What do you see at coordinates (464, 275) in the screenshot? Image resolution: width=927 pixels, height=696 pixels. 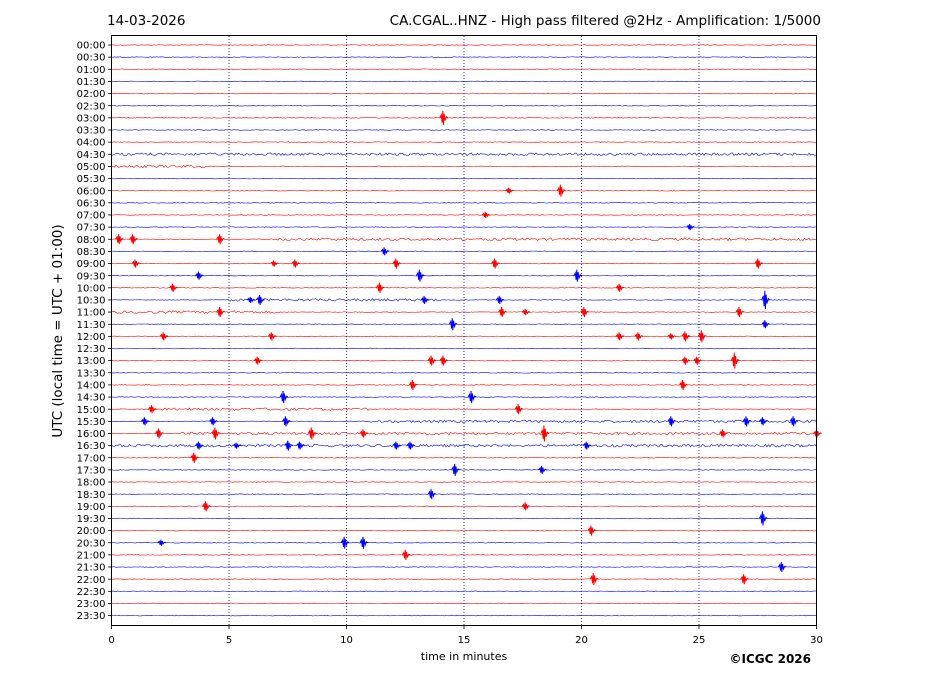 I see `trace-09:30` at bounding box center [464, 275].